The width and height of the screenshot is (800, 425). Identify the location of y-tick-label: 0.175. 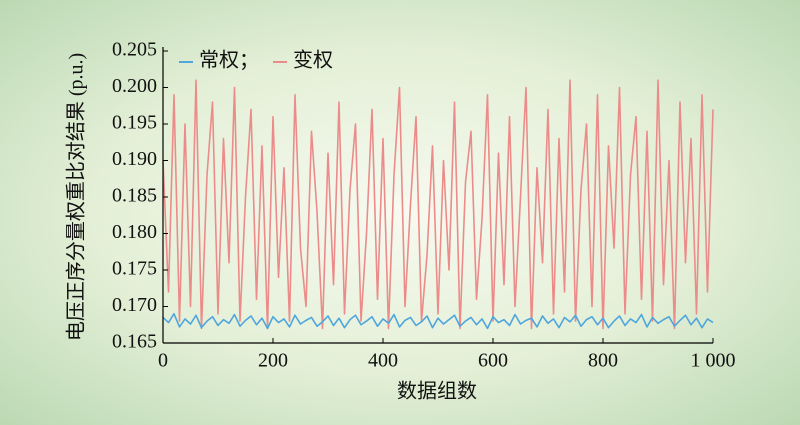
(134, 269).